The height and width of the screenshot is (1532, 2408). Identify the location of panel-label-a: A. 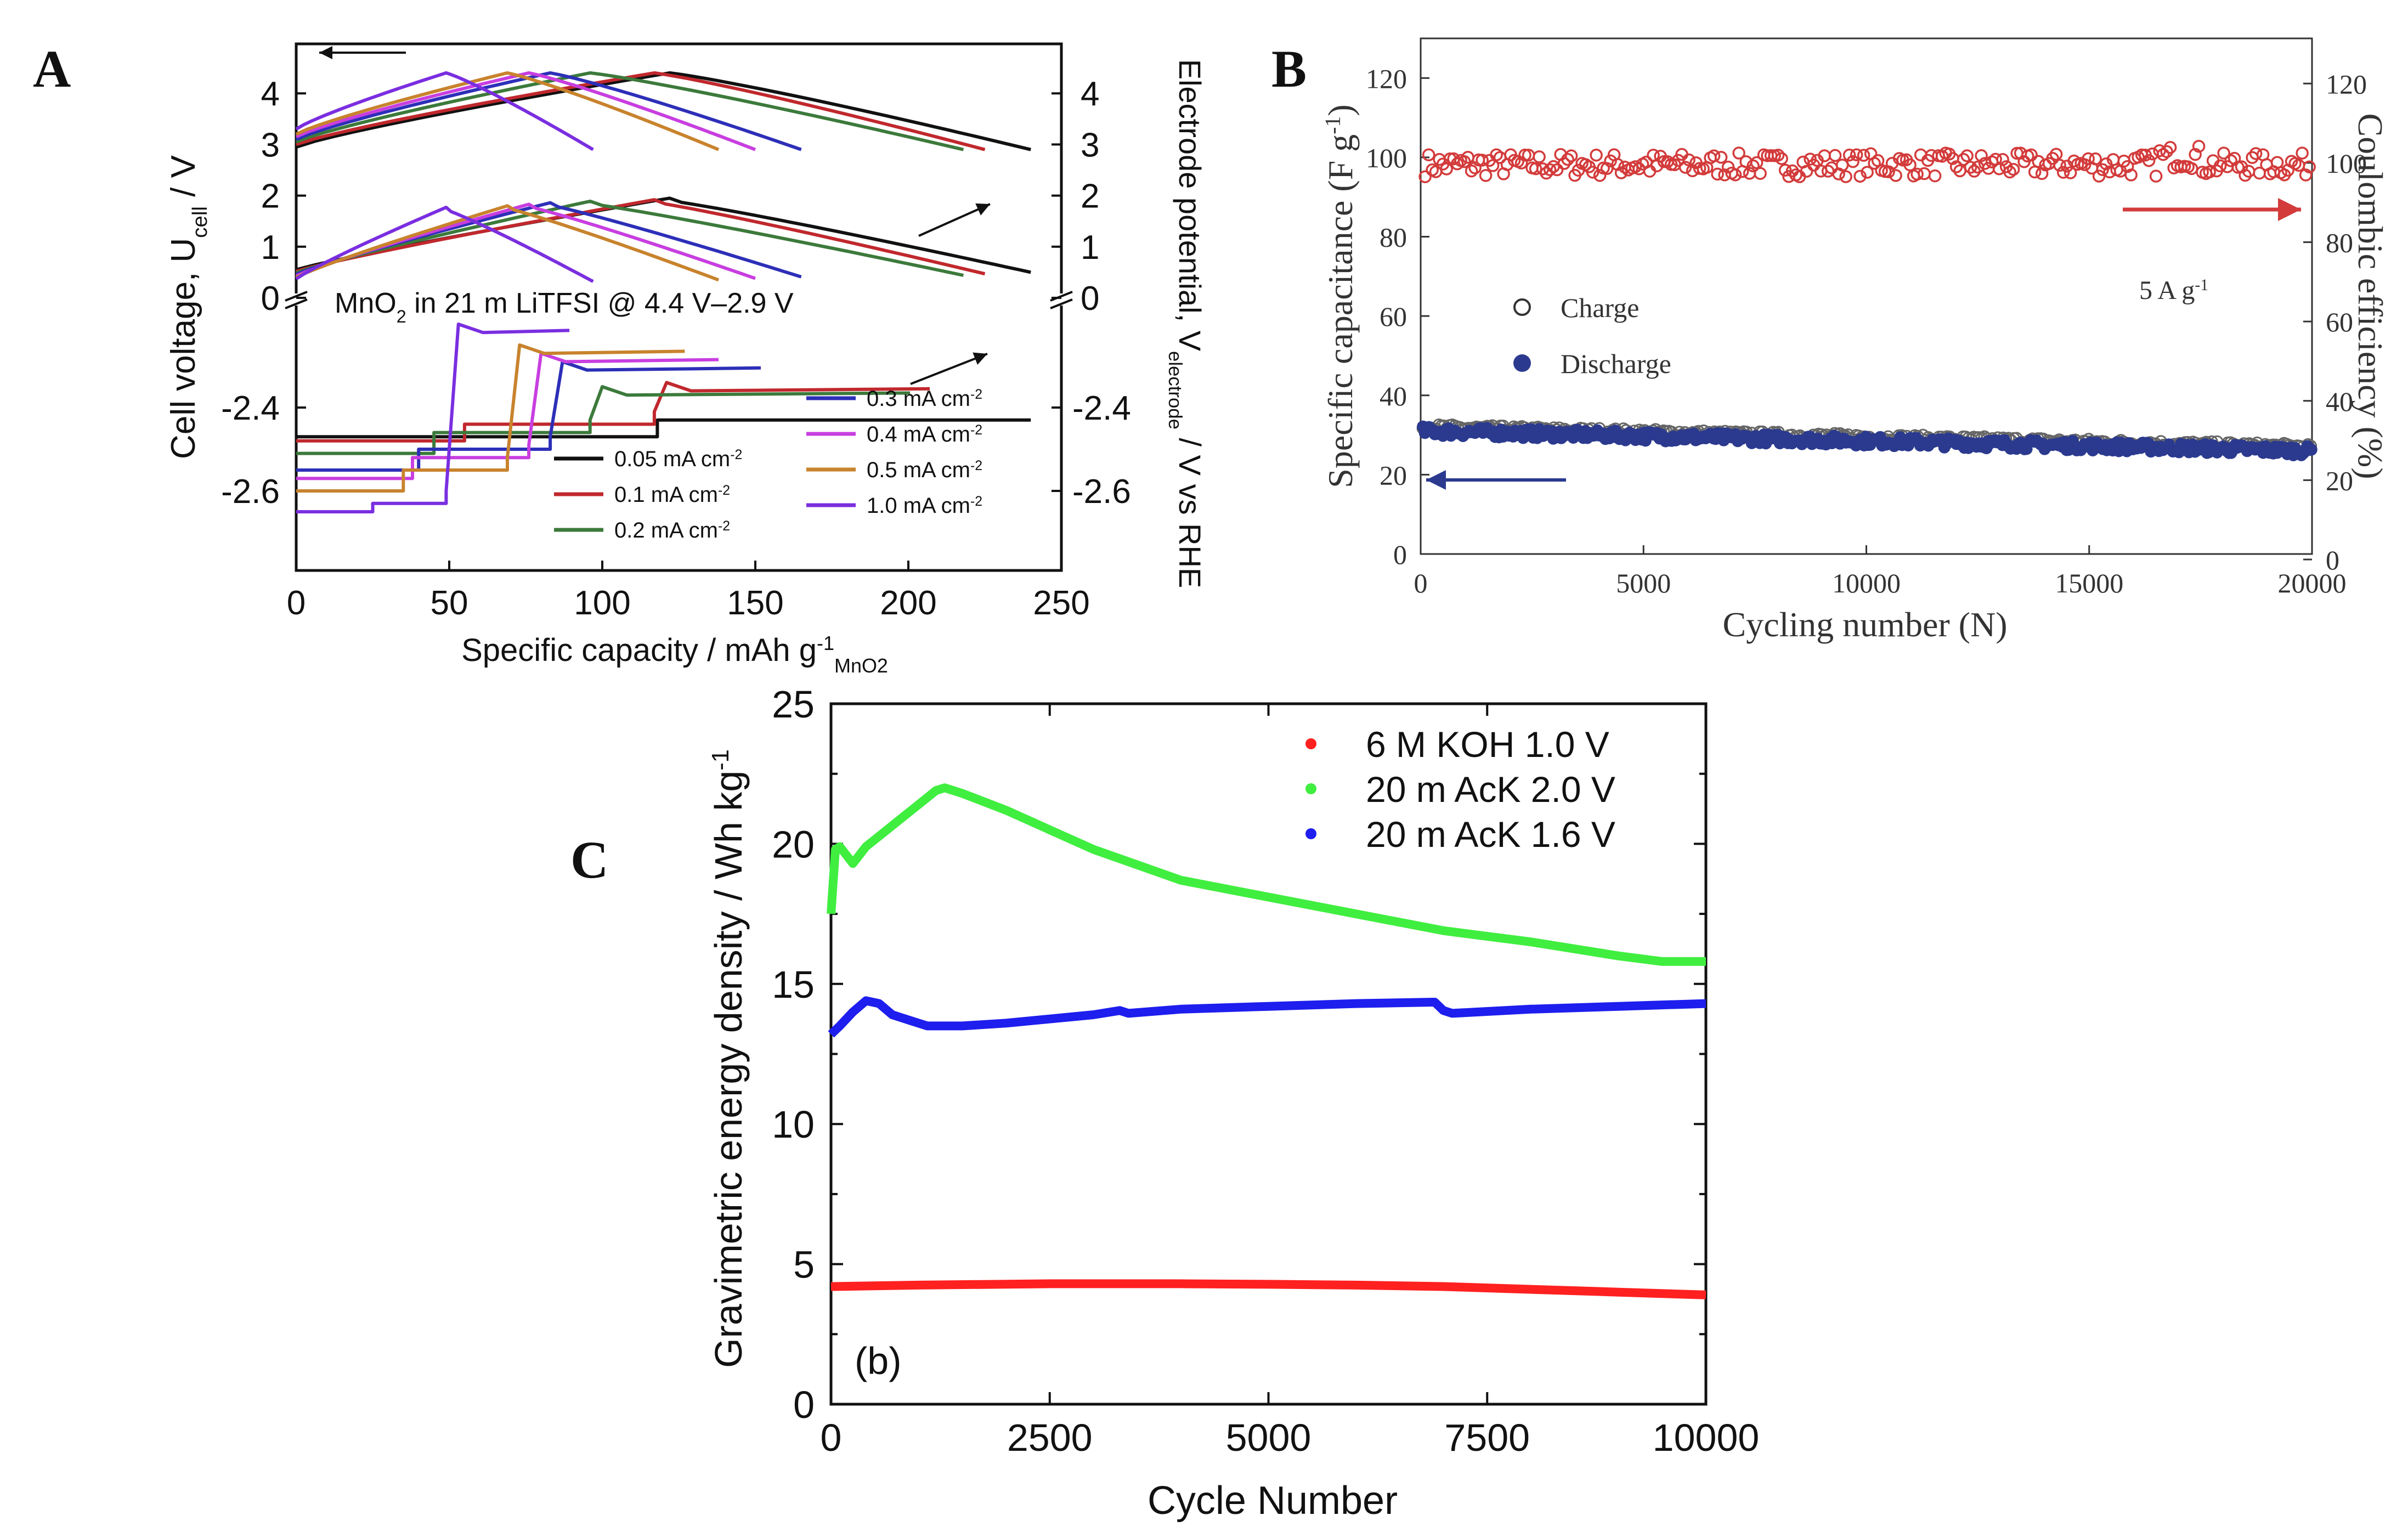
(52, 68).